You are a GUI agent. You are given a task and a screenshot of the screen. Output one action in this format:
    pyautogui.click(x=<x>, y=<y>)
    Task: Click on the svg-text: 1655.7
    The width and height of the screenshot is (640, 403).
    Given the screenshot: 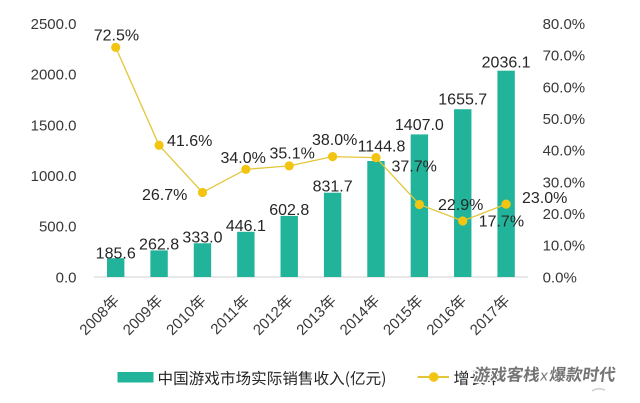 What is the action you would take?
    pyautogui.click(x=462, y=100)
    